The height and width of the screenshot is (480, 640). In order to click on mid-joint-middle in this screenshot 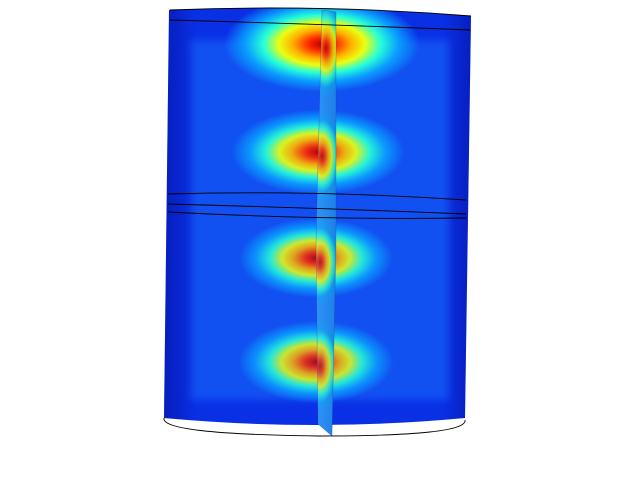, I will do `click(317, 209)`.